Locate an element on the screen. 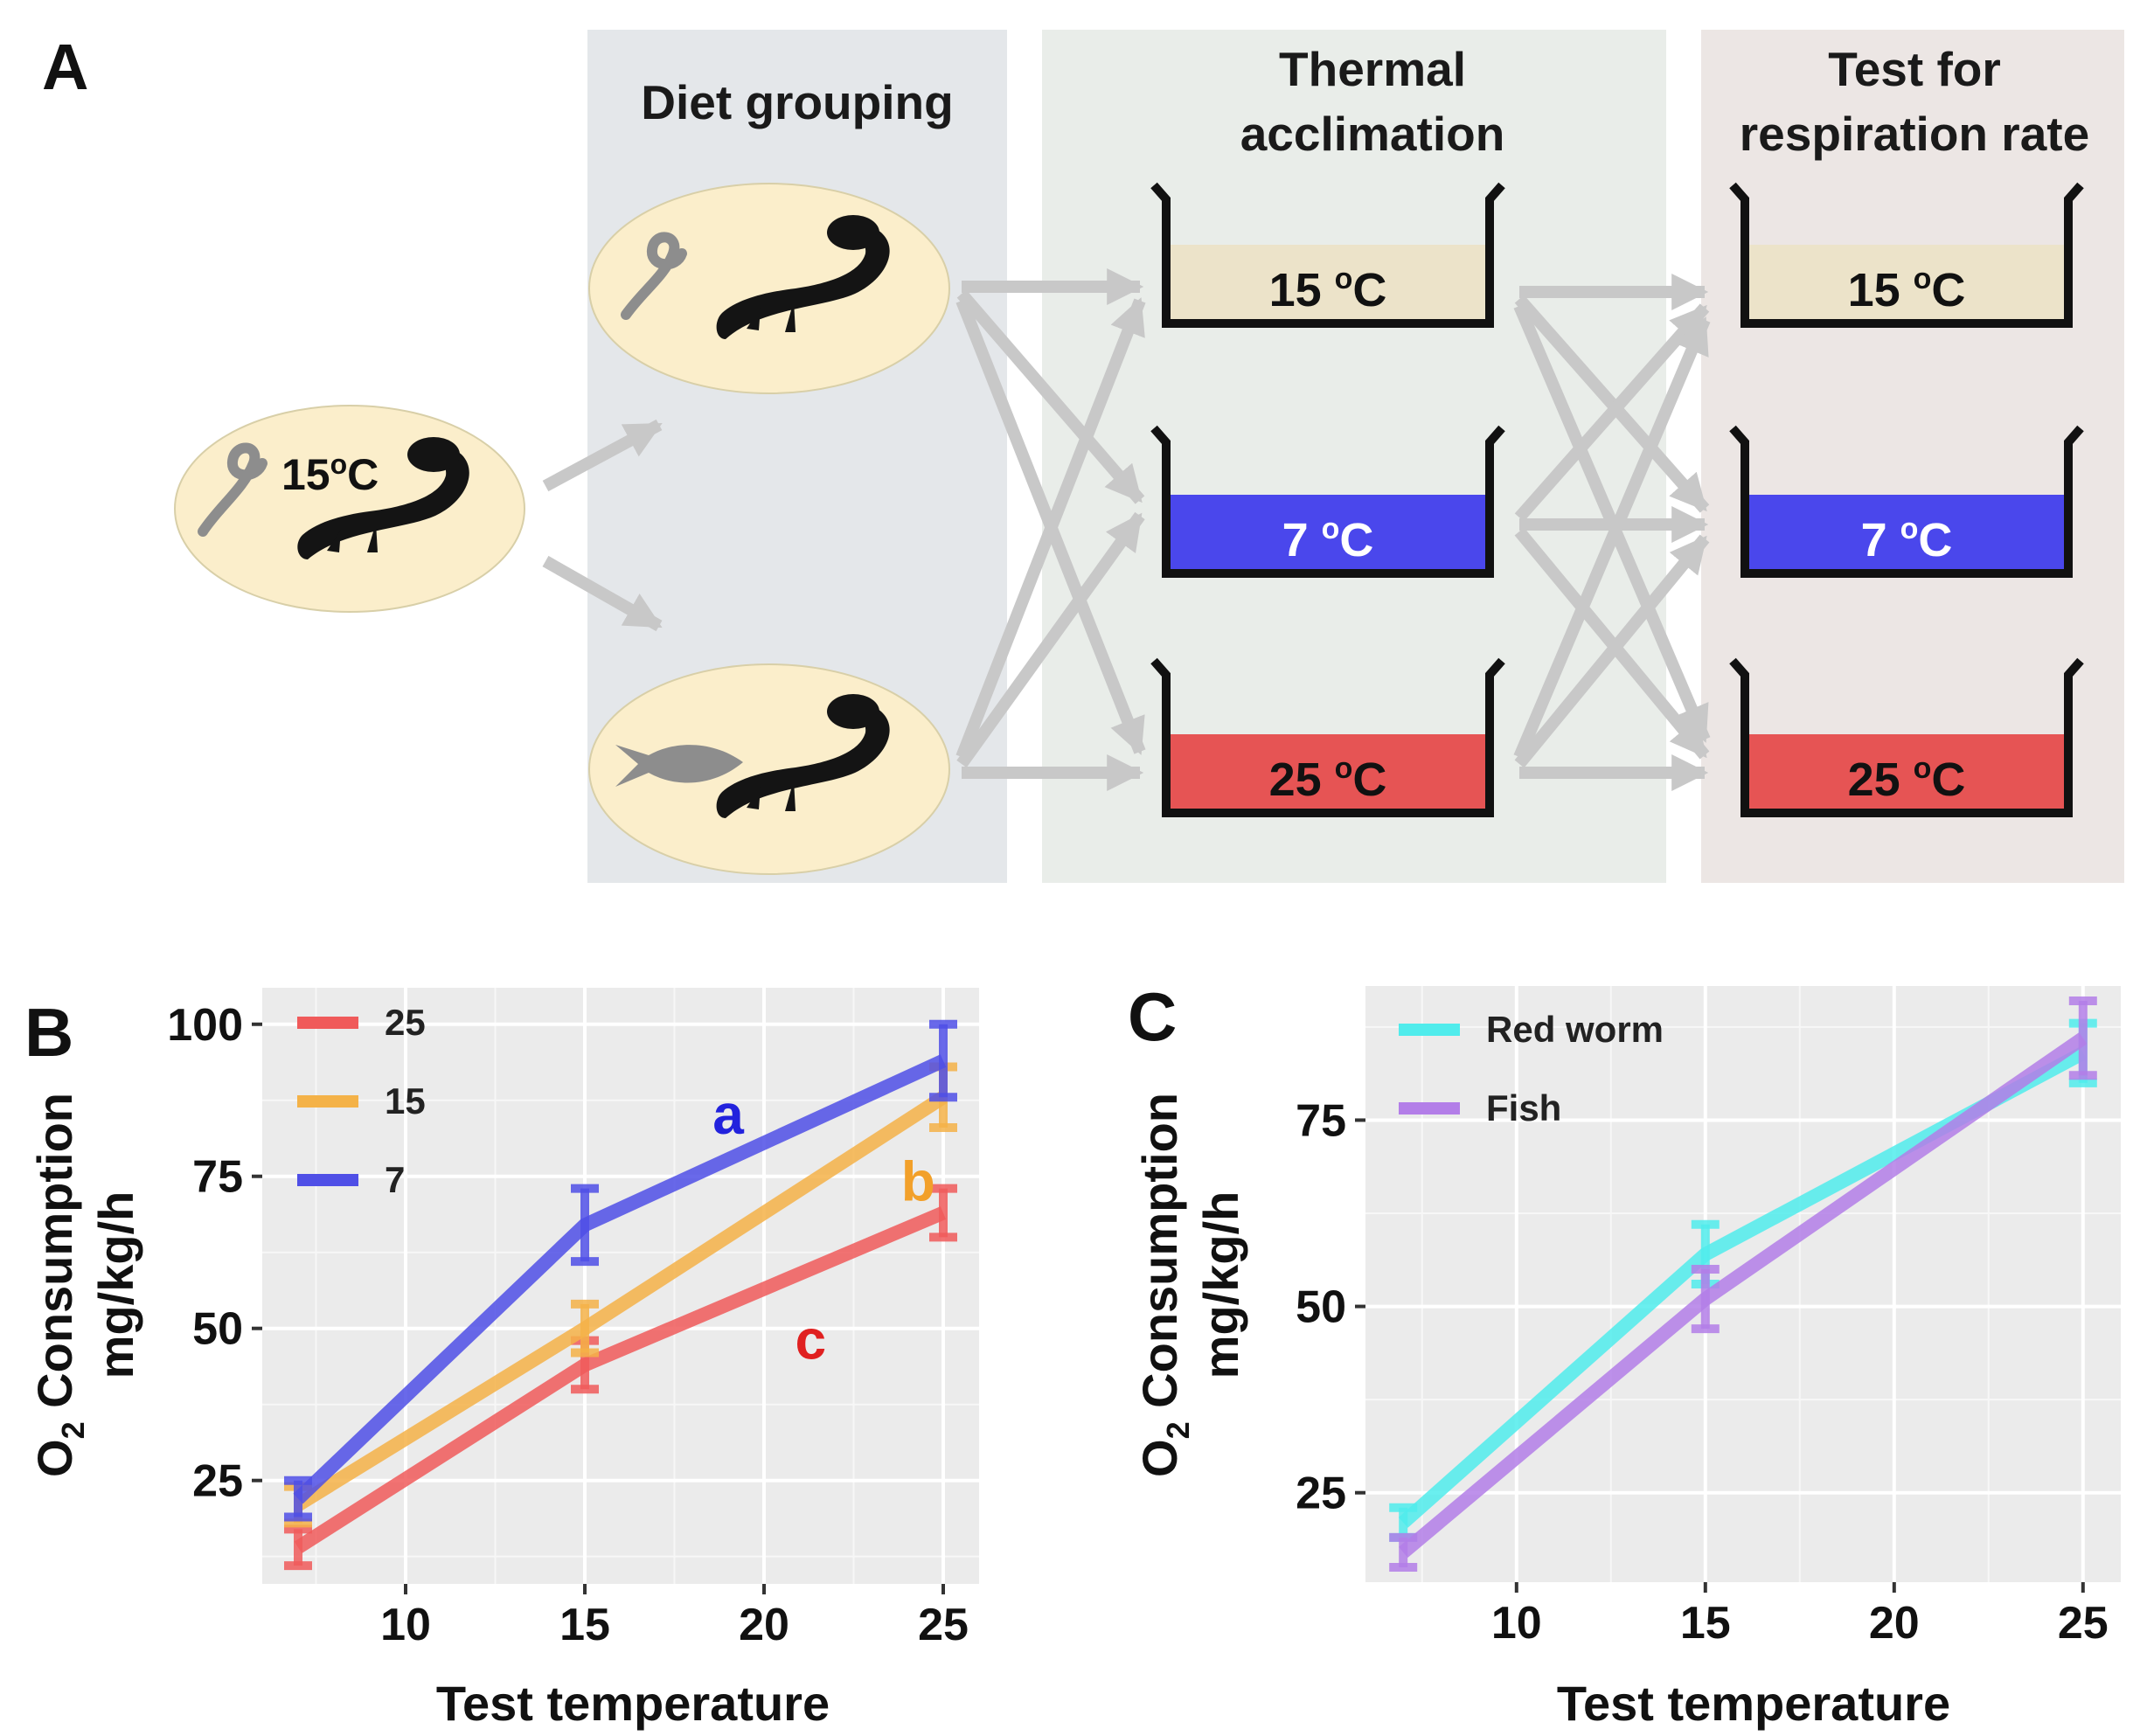 The image size is (2140, 1736). chart-b-ylabel-o: O is located at coordinates (54, 1458).